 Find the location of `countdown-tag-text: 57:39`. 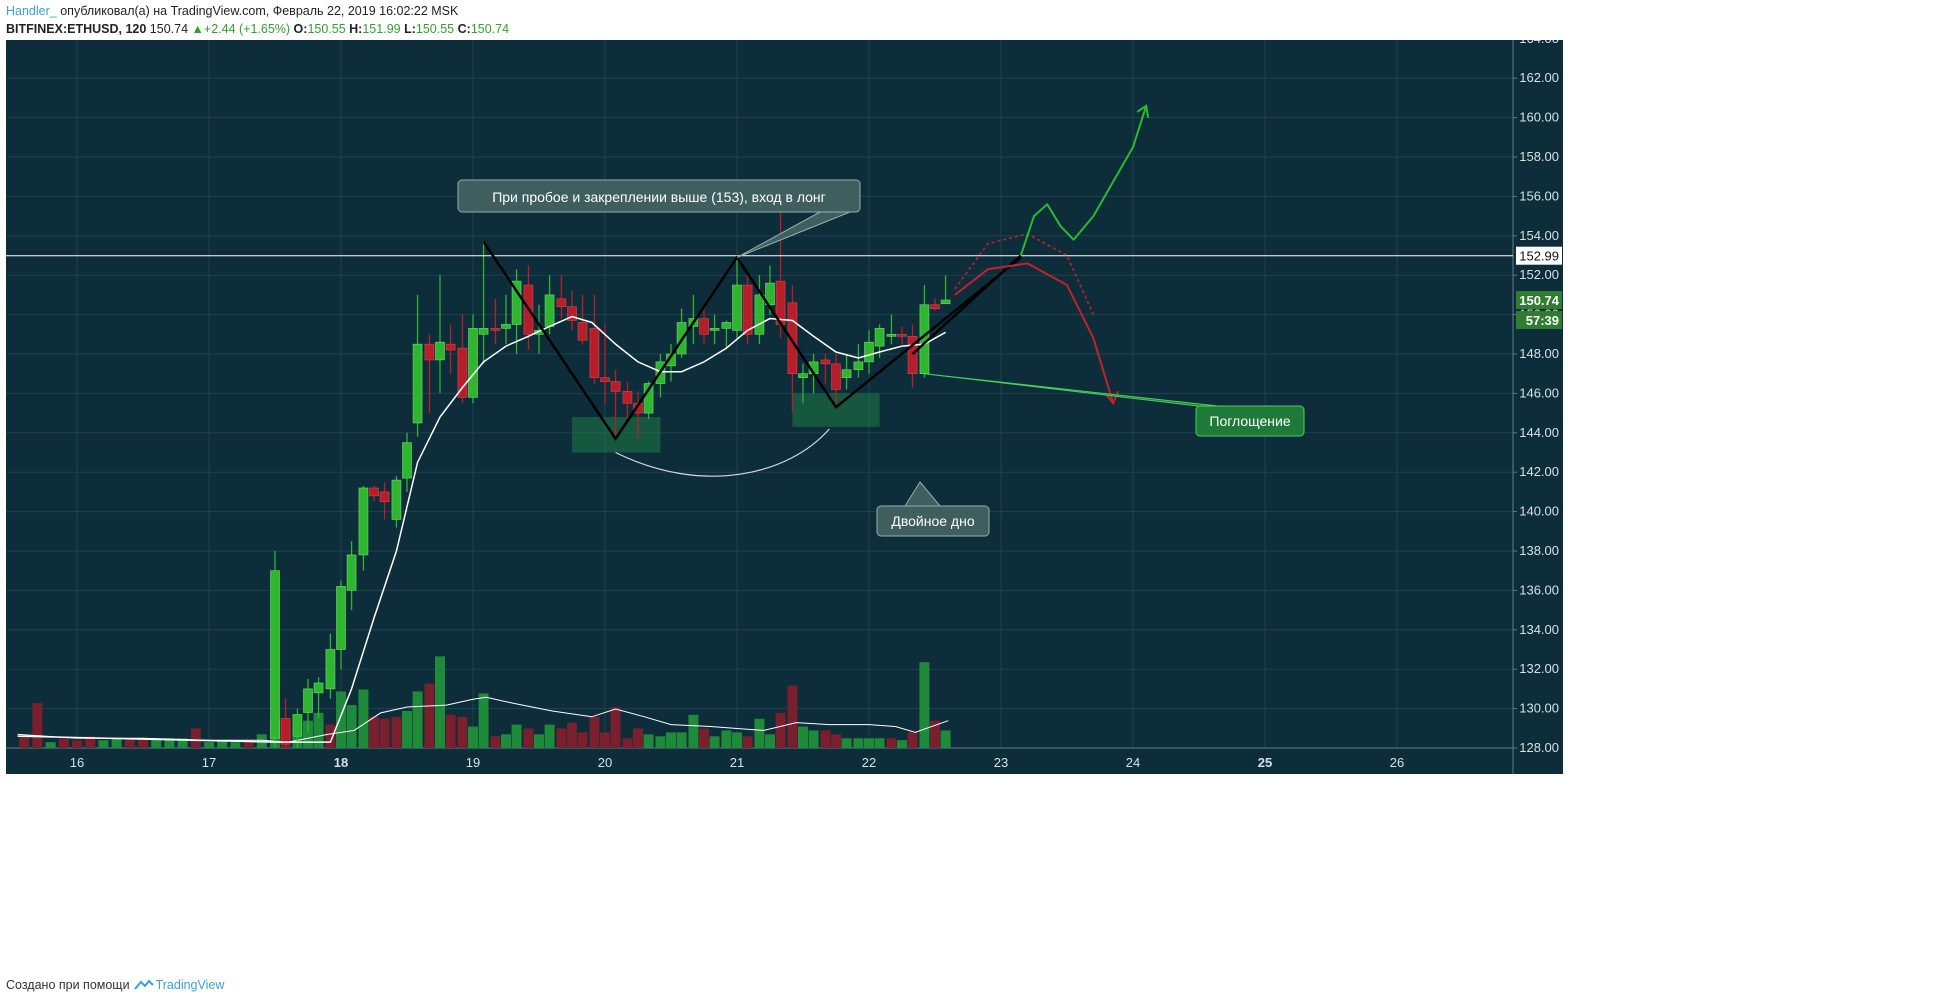

countdown-tag-text: 57:39 is located at coordinates (1542, 320).